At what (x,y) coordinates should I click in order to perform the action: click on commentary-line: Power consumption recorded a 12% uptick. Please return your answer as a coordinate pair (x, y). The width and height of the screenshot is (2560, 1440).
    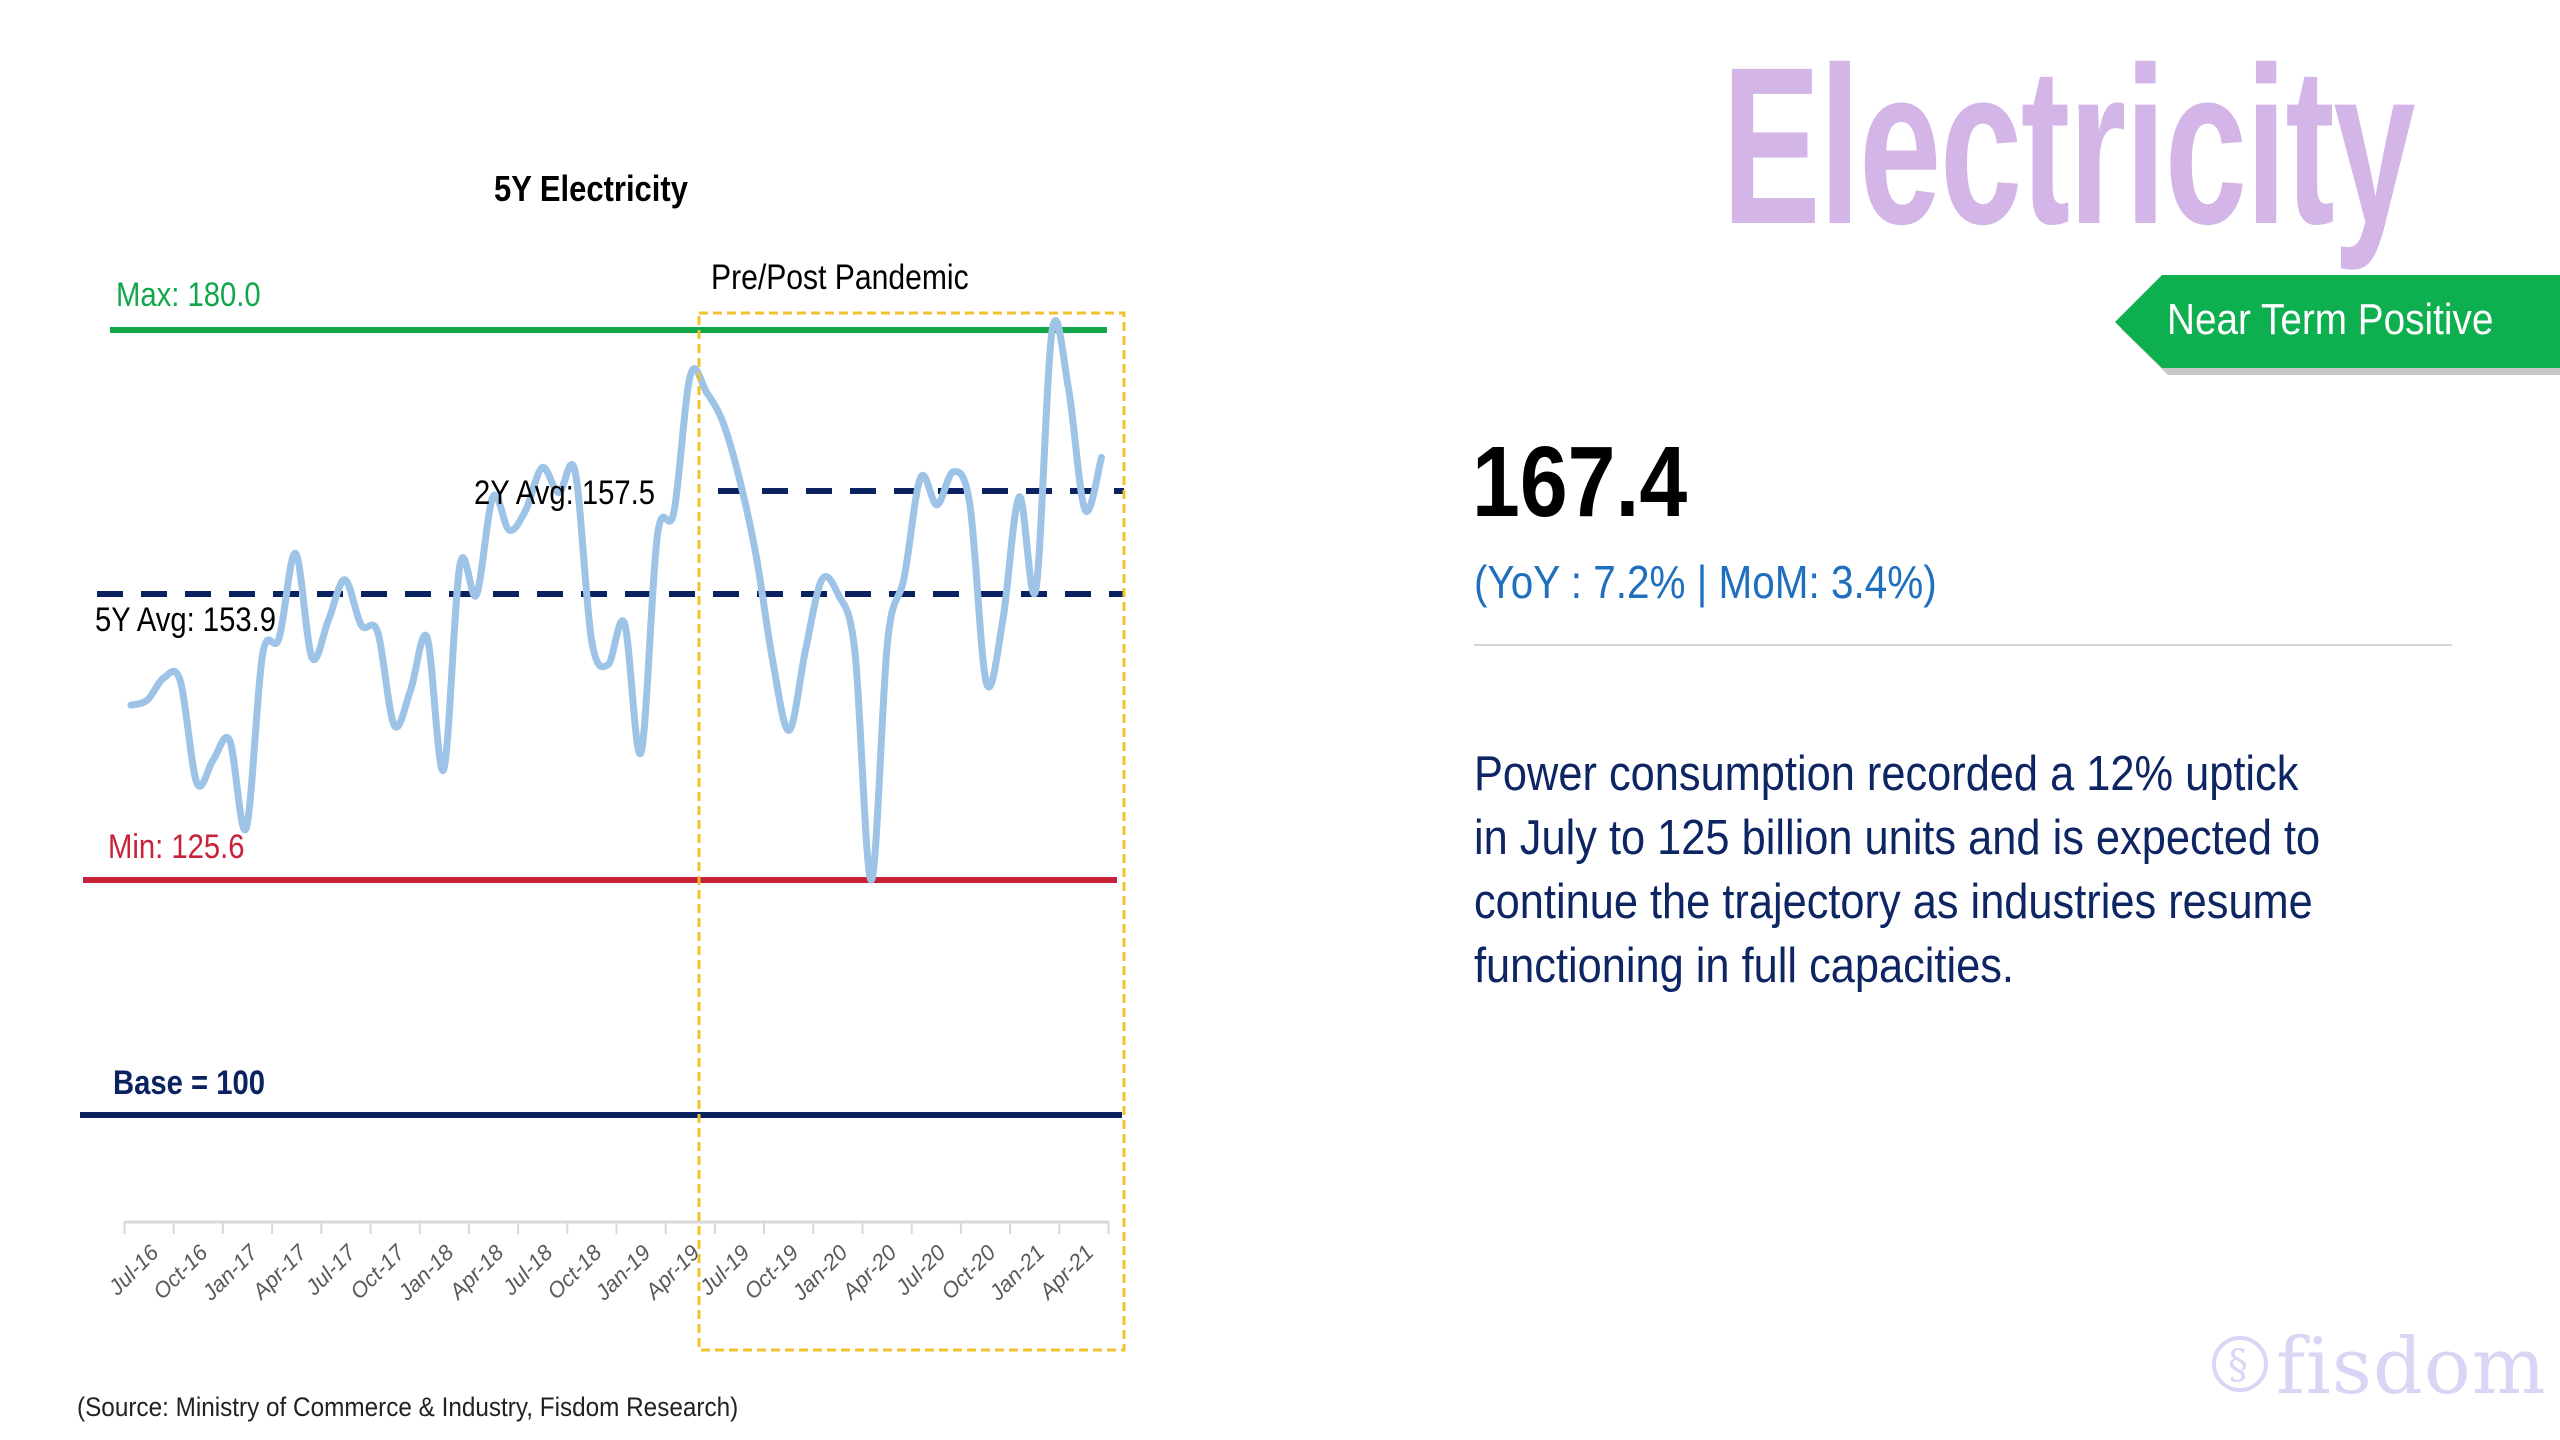
    Looking at the image, I should click on (1886, 774).